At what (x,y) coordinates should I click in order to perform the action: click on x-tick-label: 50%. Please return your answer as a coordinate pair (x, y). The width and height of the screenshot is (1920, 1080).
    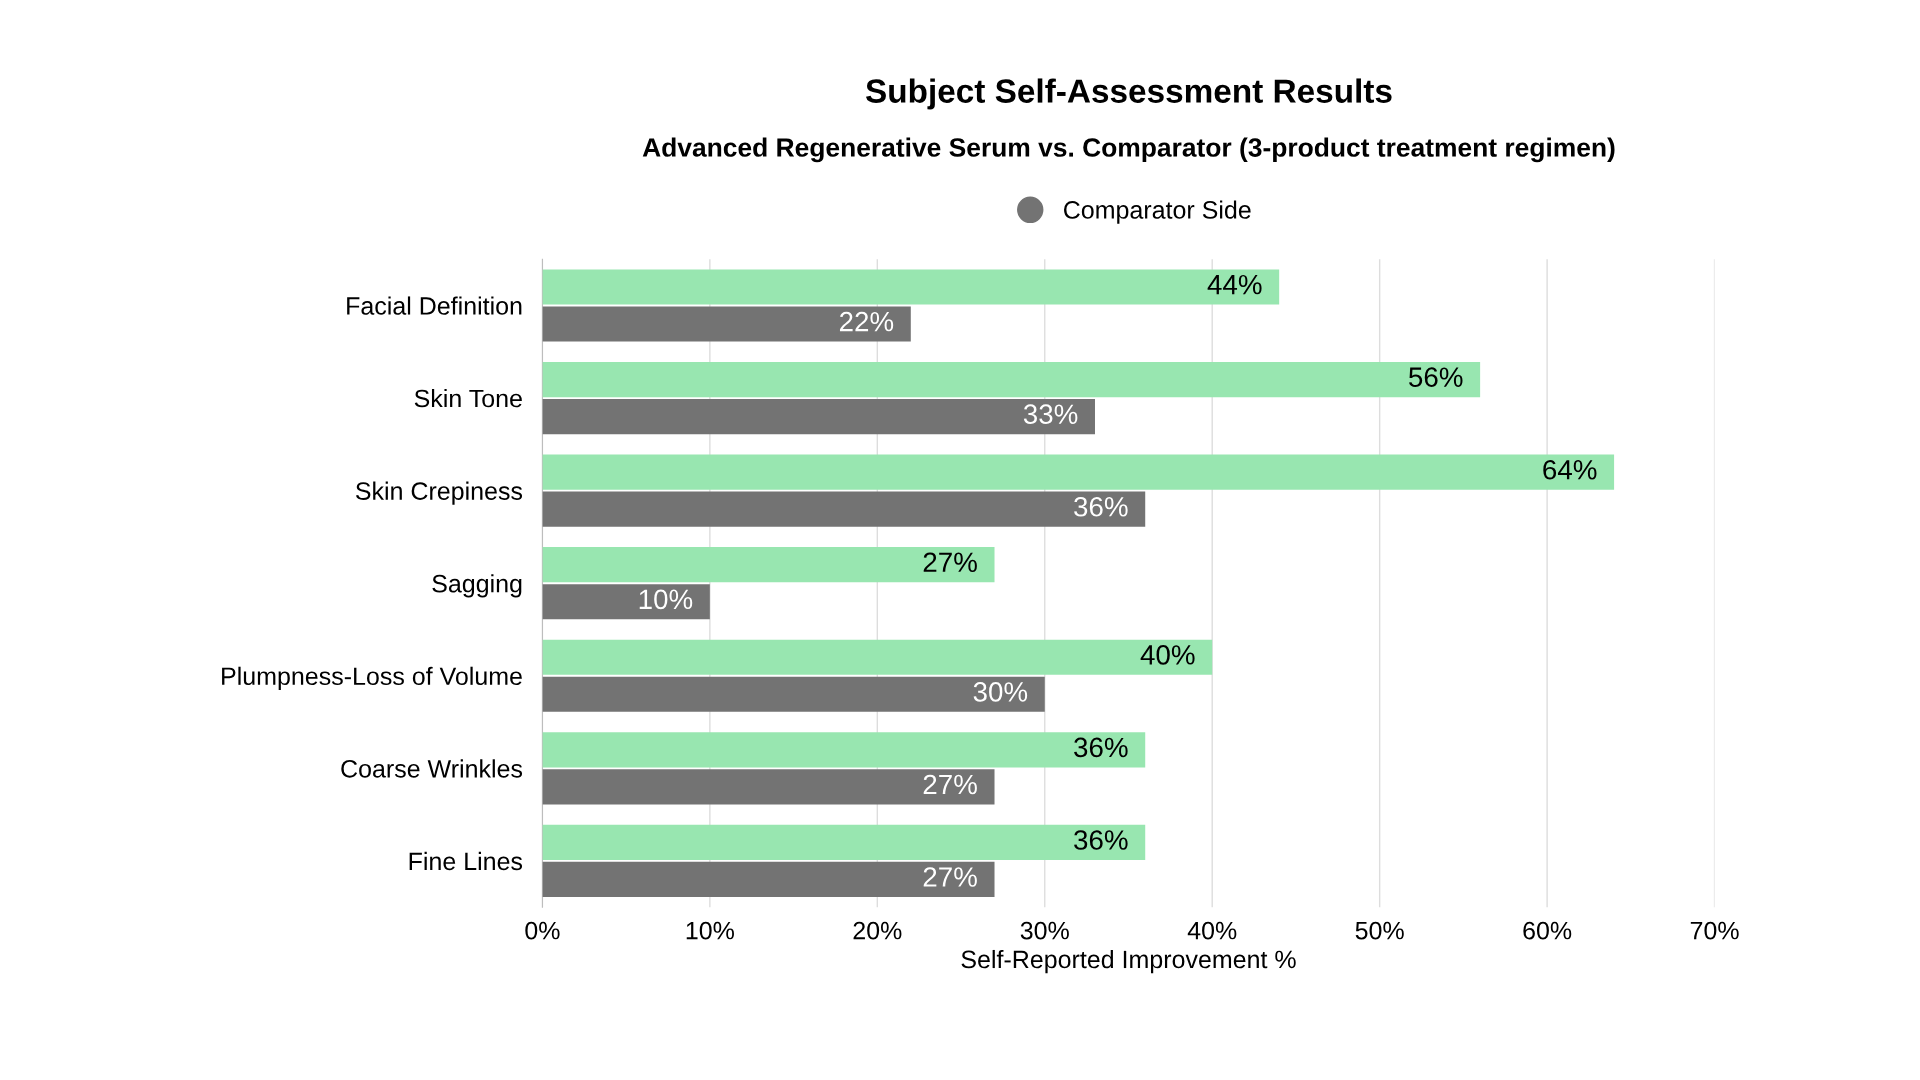
    Looking at the image, I should click on (1379, 930).